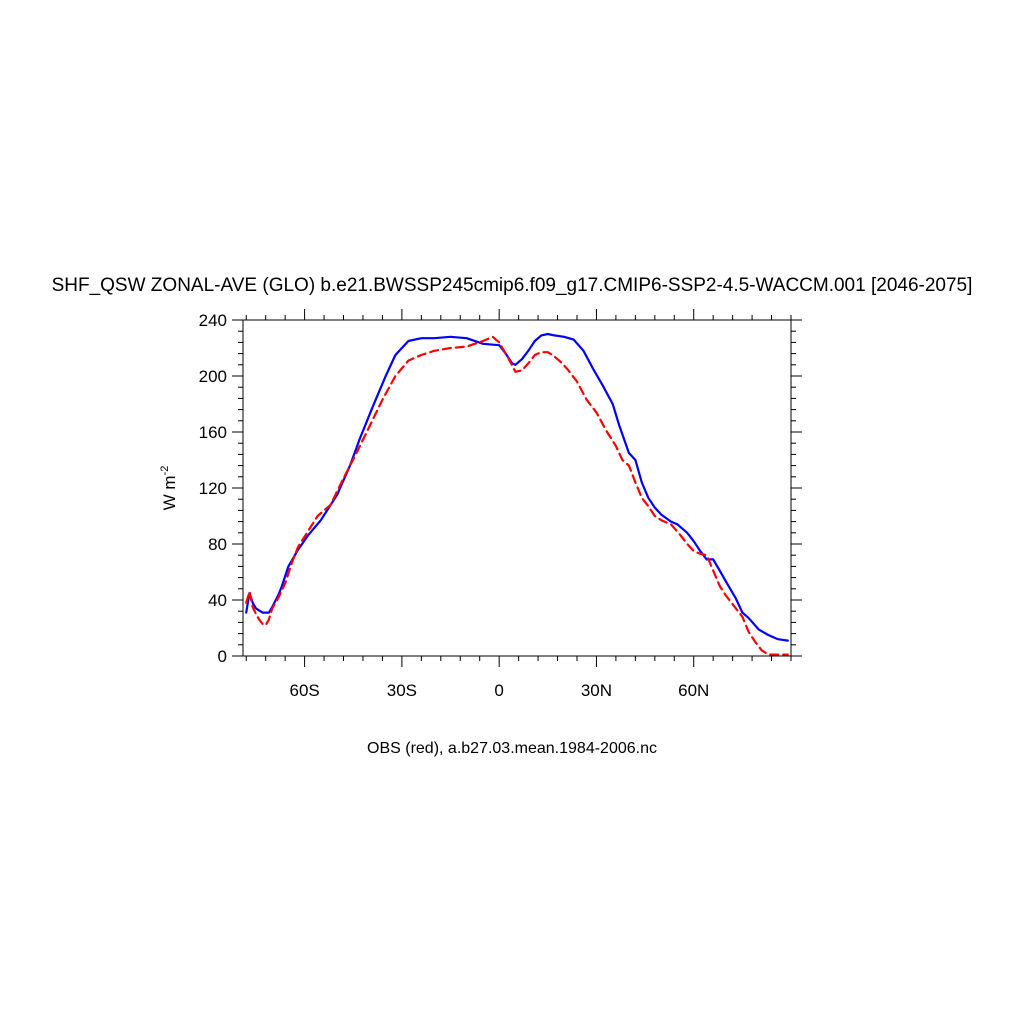 The image size is (1024, 1024). I want to click on y-tick-label: 80, so click(217, 544).